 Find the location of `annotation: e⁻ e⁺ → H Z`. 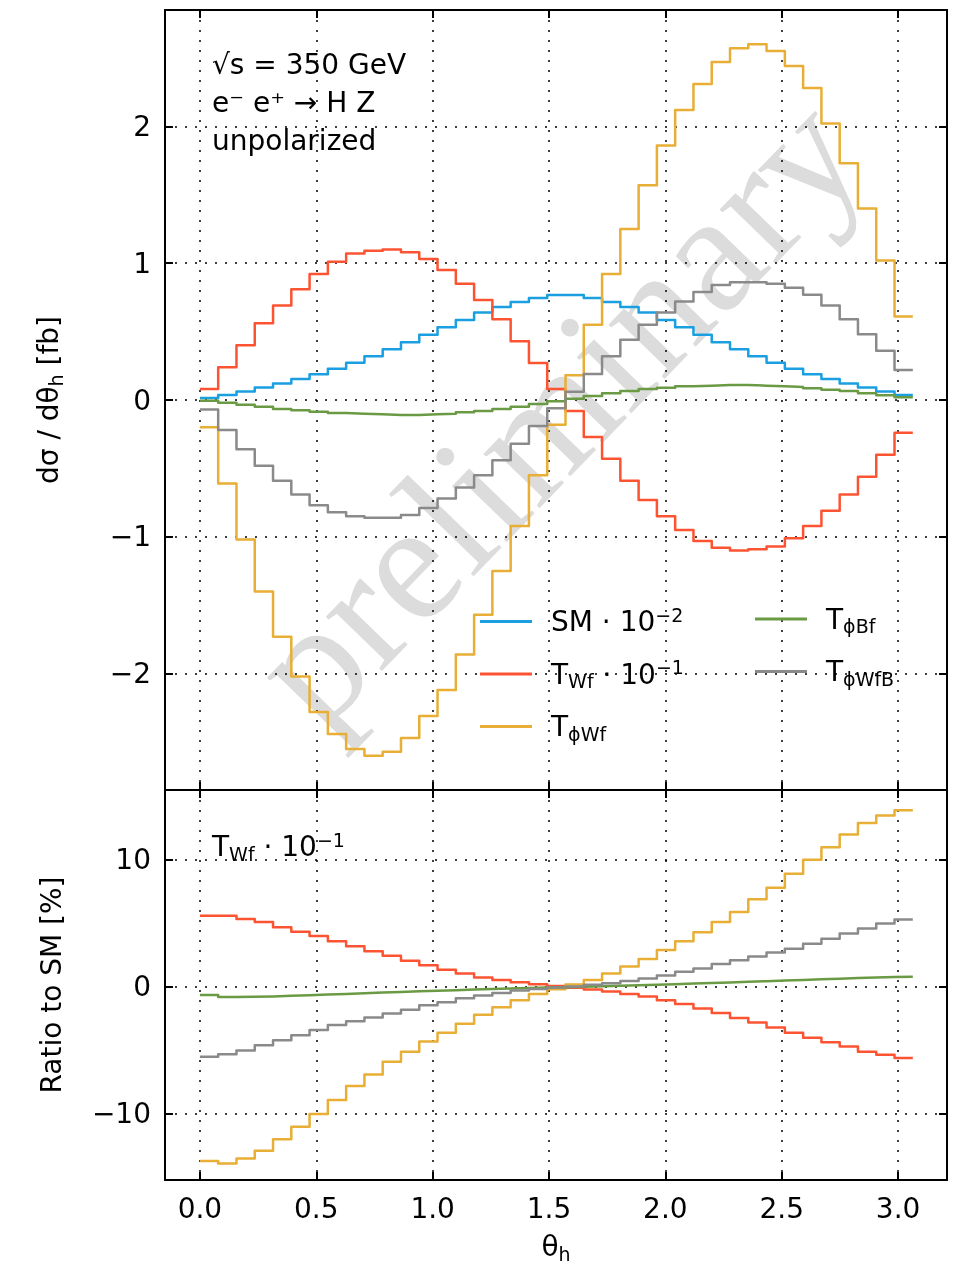

annotation: e⁻ e⁺ → H Z is located at coordinates (294, 102).